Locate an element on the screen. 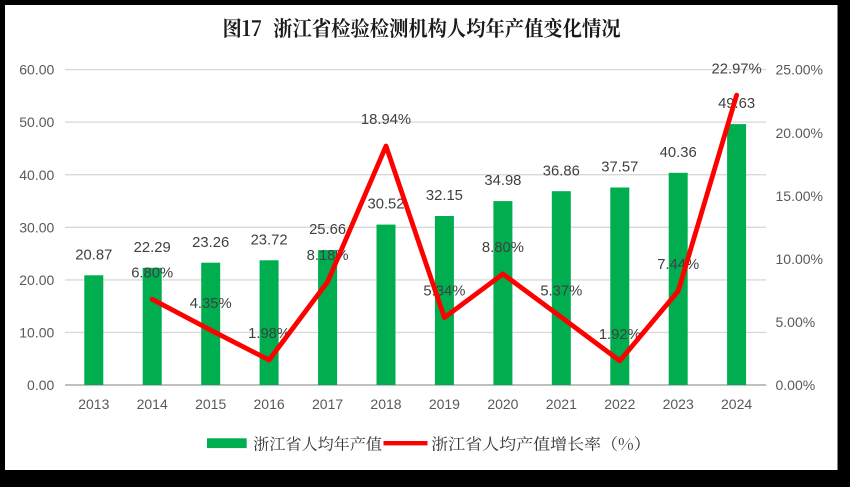  svg-text: 50.00 is located at coordinates (36, 122).